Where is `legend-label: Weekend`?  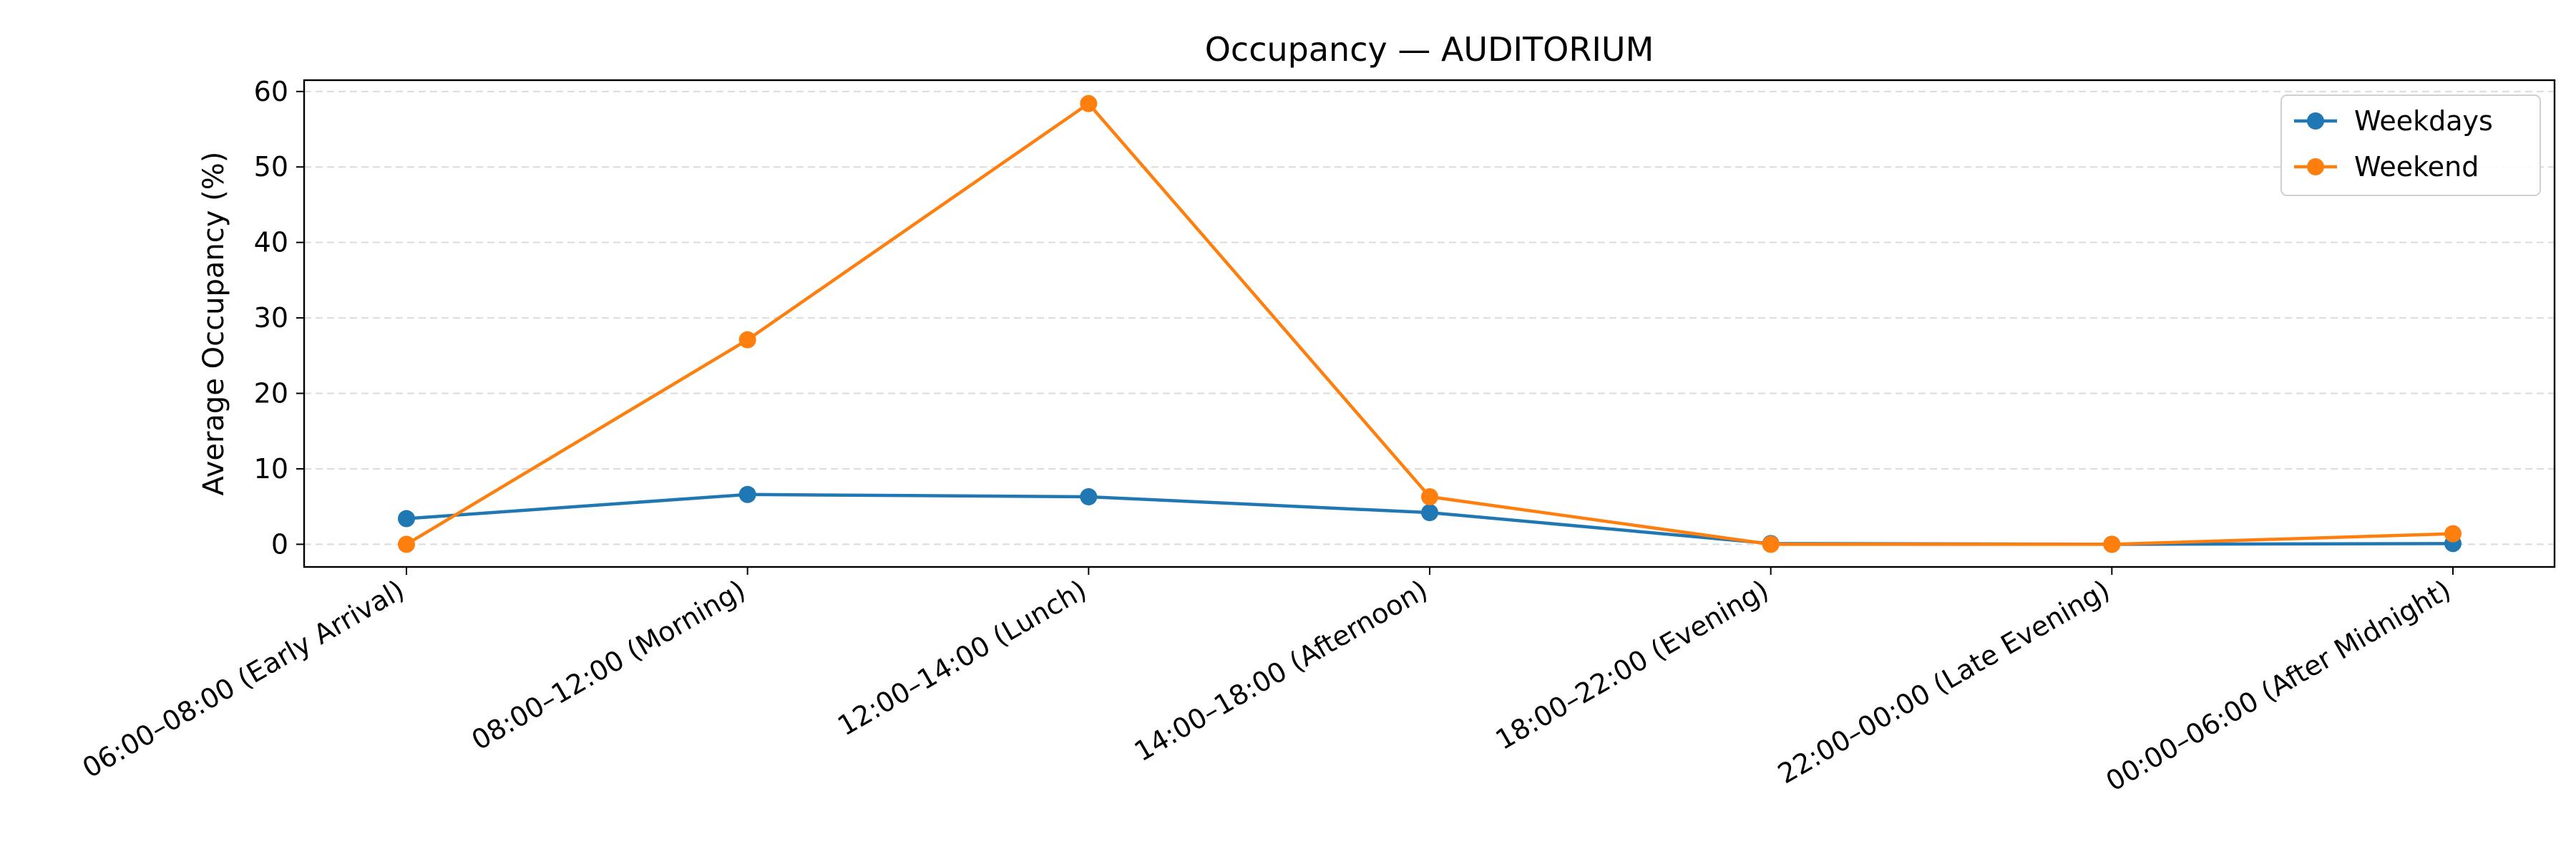
legend-label: Weekend is located at coordinates (2416, 167).